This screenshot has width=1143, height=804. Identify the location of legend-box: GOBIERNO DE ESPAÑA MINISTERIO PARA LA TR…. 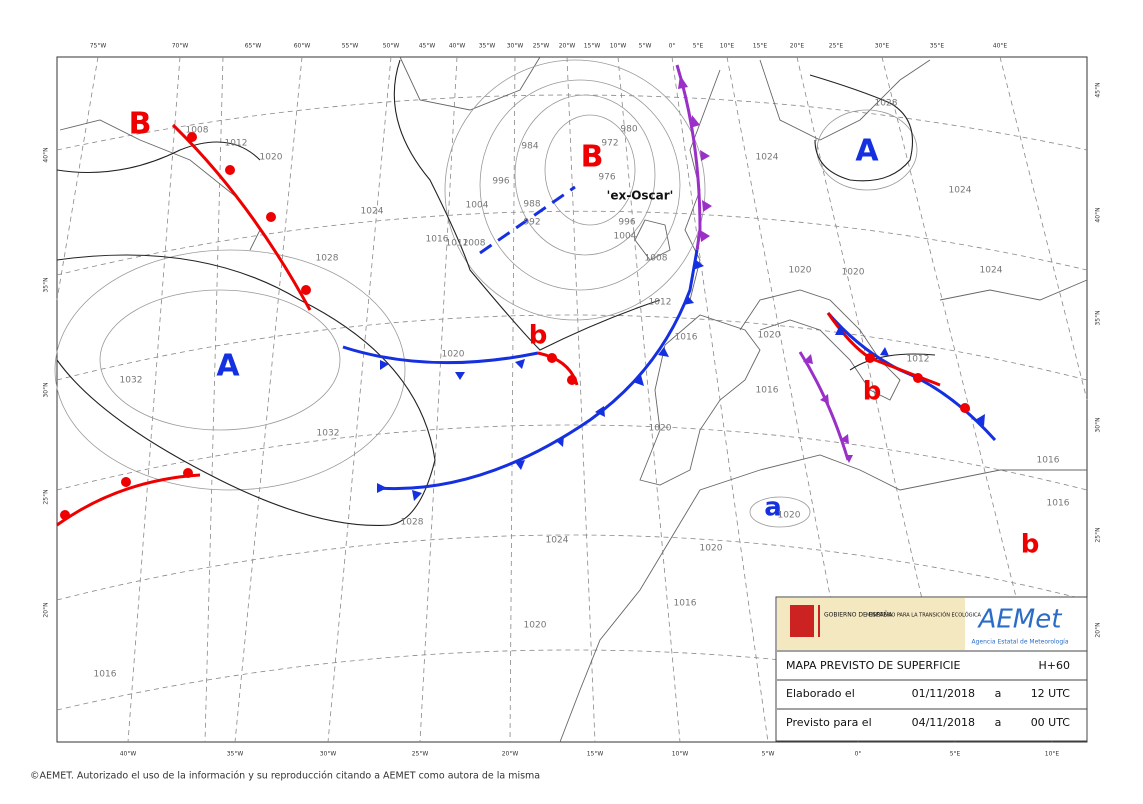
(931, 669).